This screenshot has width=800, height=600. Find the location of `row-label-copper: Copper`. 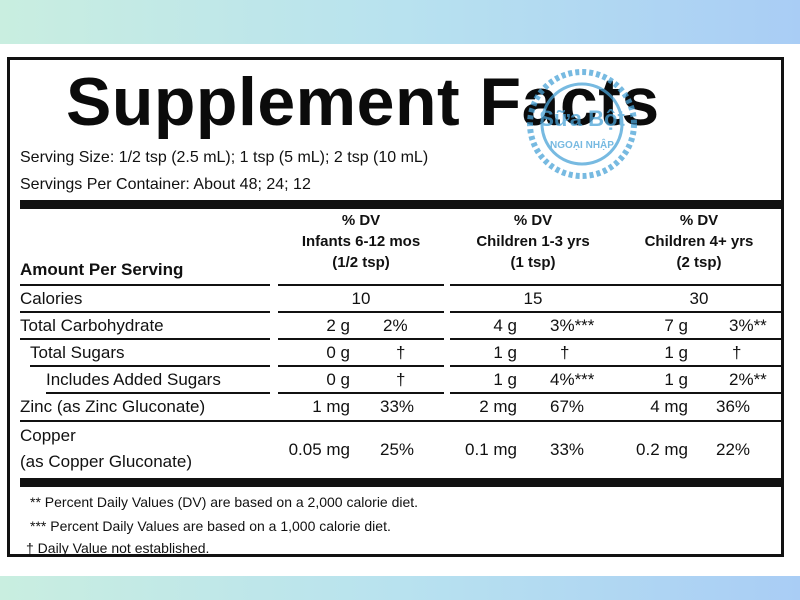

row-label-copper: Copper is located at coordinates (48, 435).